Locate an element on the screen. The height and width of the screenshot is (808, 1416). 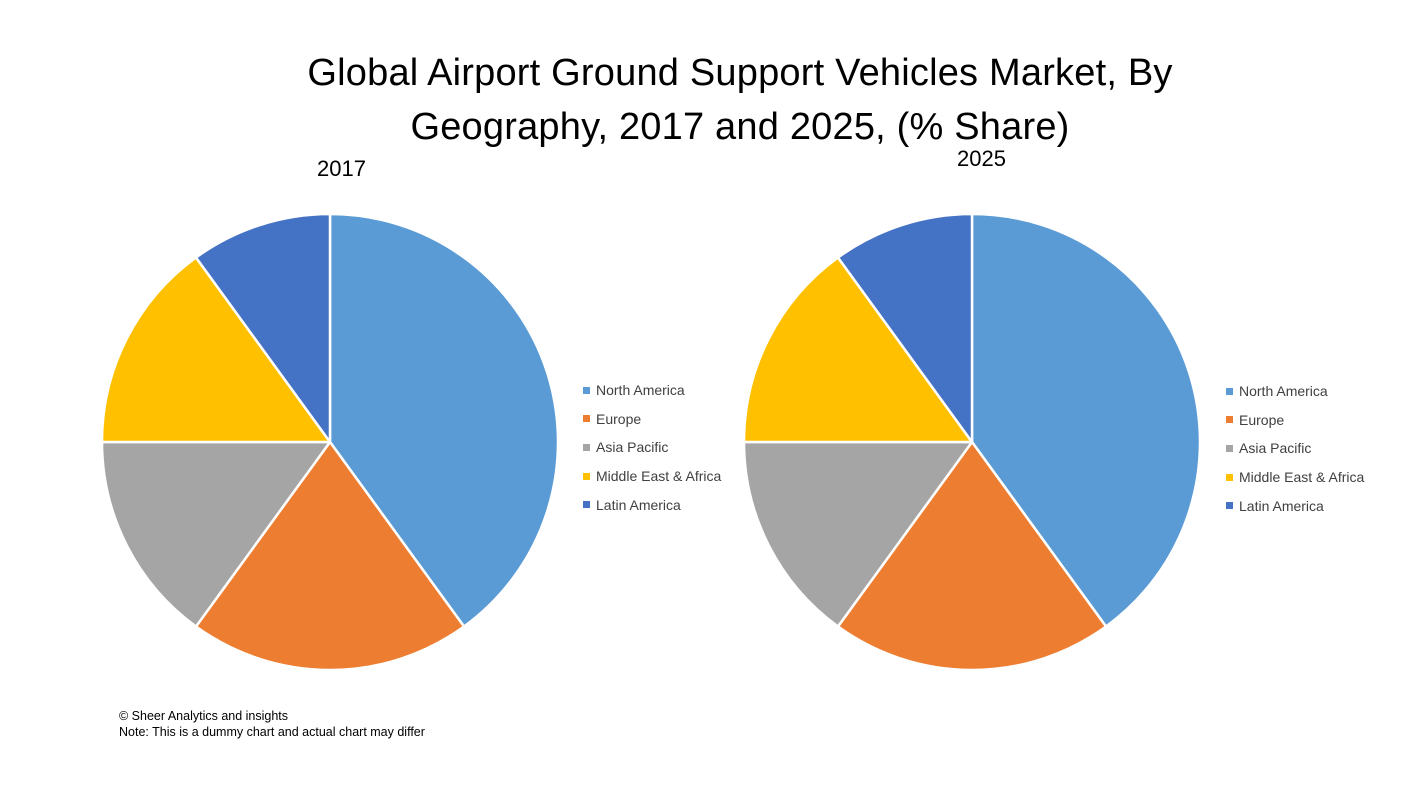
chart-title-2017: 2017 is located at coordinates (341, 168).